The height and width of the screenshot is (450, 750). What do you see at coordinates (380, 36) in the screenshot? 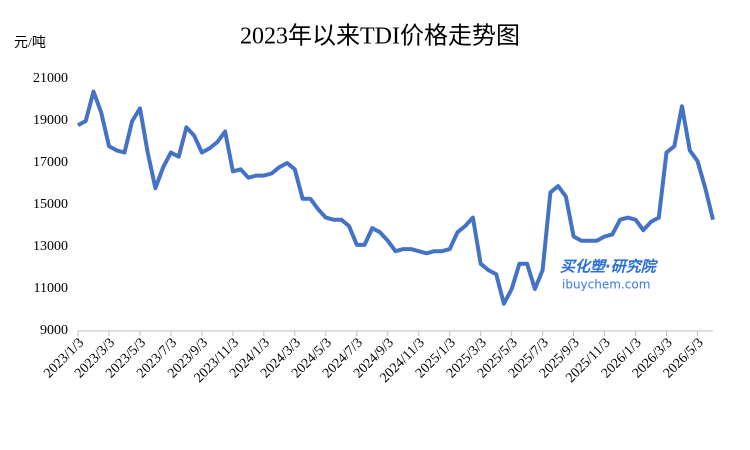
I see `chart-title: 2023年以来TDI价格走势图` at bounding box center [380, 36].